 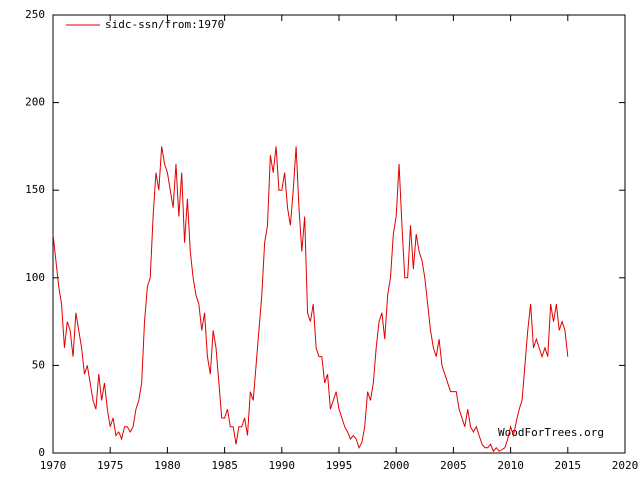 I want to click on legend-label: sidc-ssn/from:1970, so click(x=164, y=24).